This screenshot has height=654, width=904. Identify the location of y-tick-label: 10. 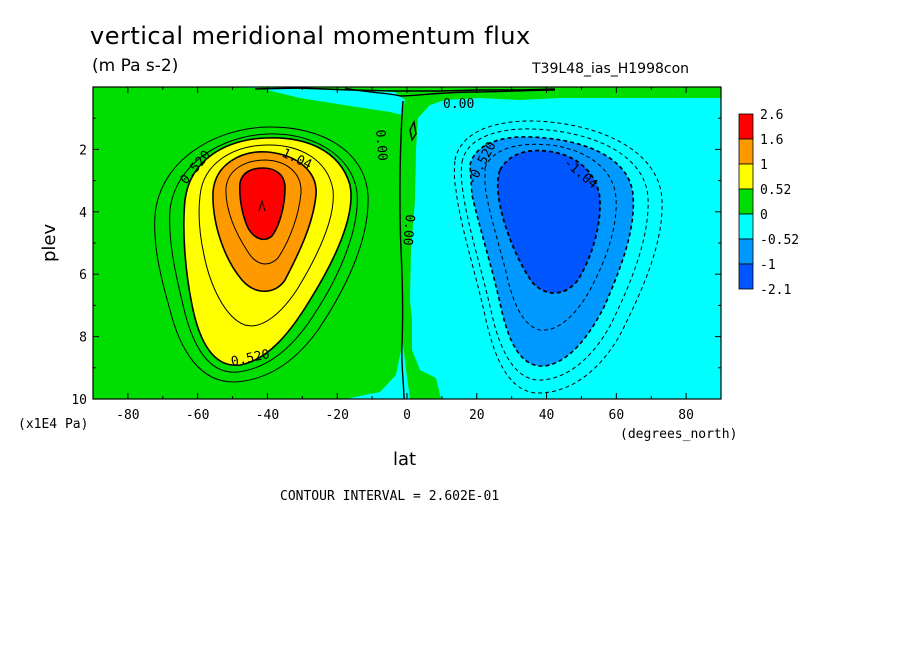
(79, 400).